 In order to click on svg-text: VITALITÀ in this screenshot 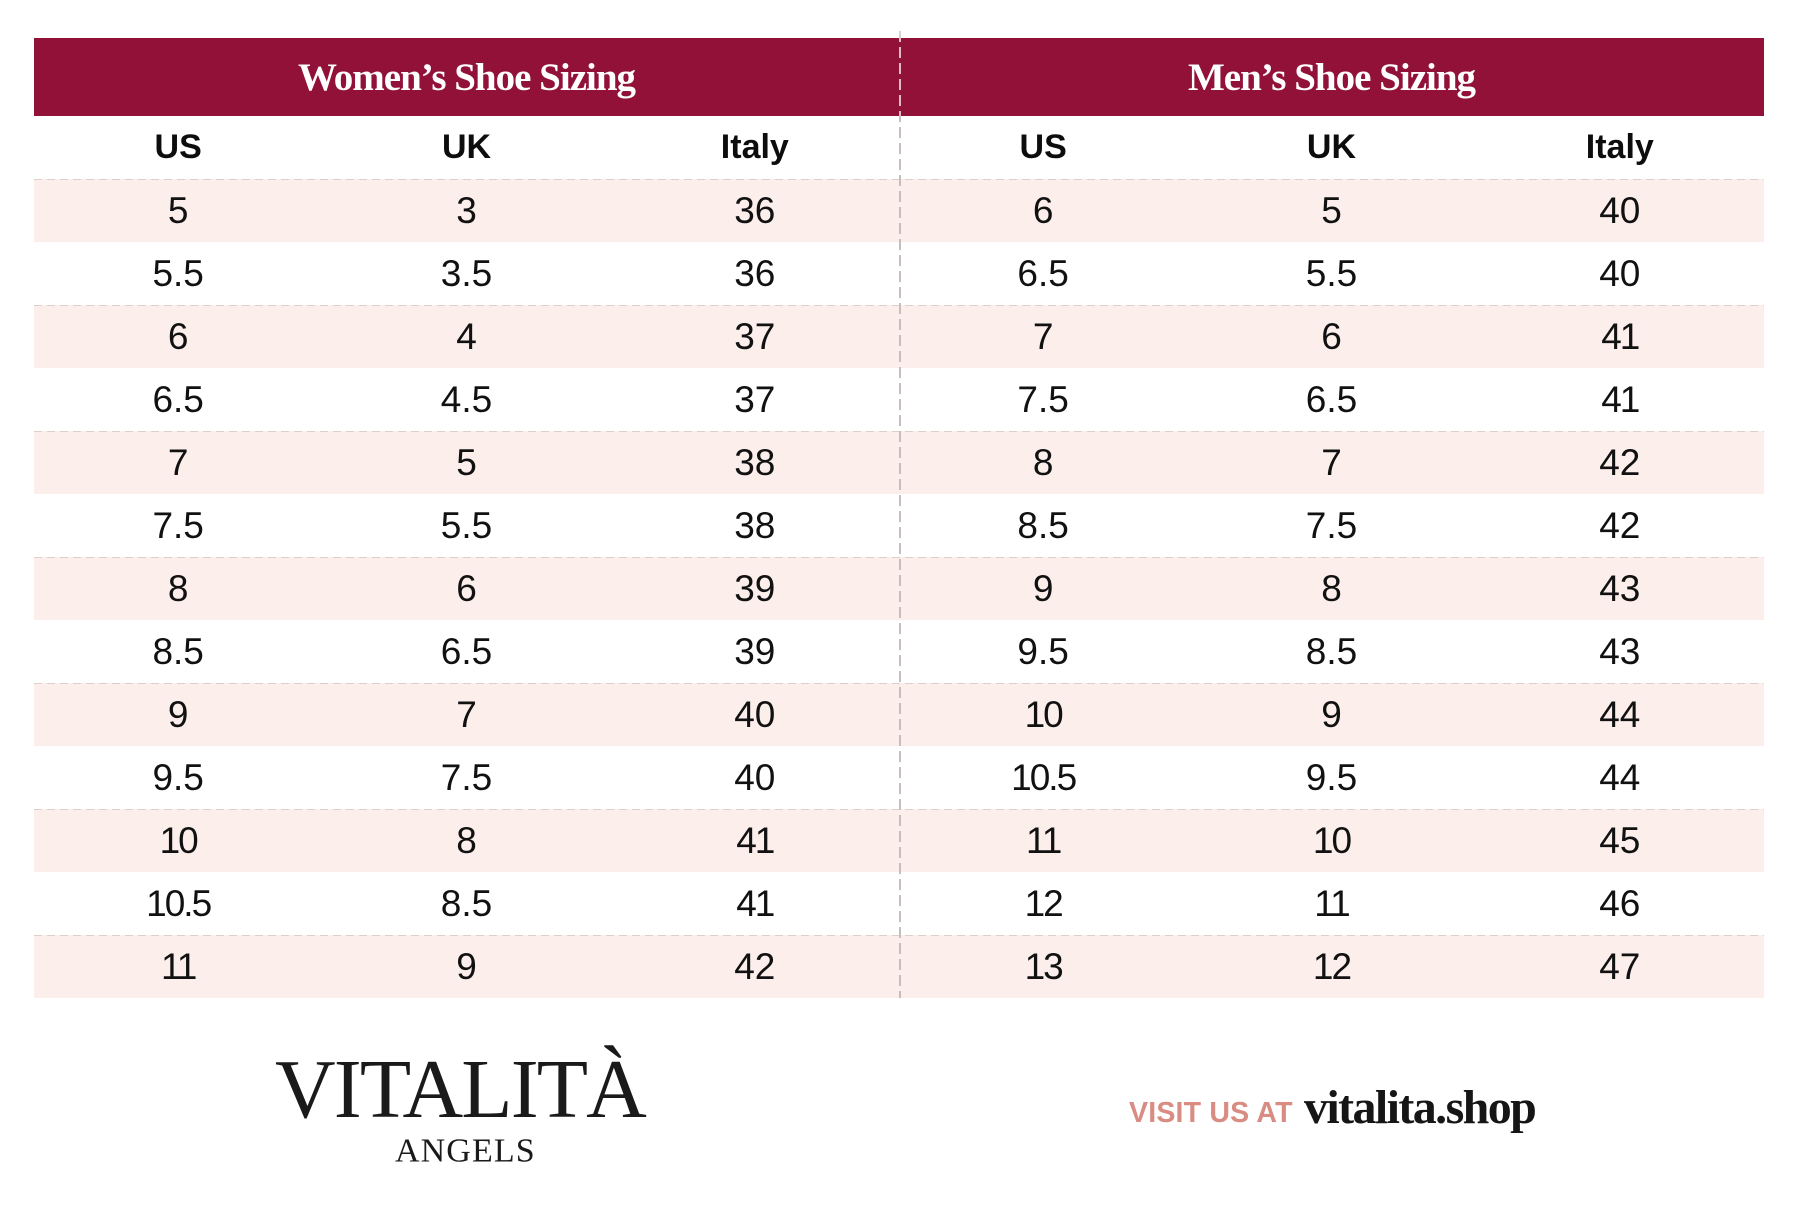, I will do `click(461, 1089)`.